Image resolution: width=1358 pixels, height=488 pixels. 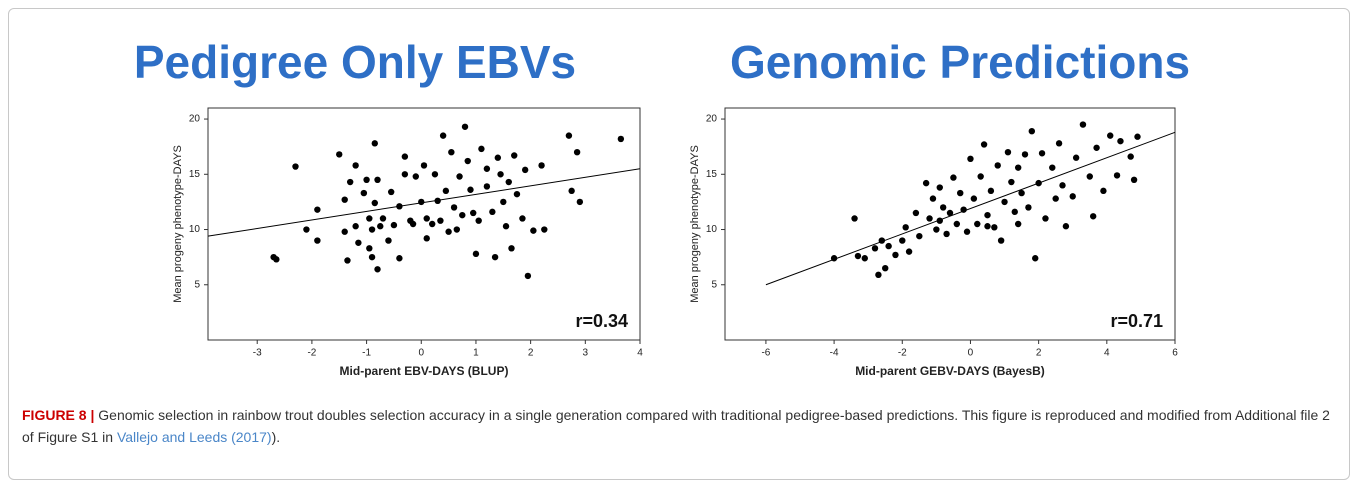 What do you see at coordinates (601, 321) in the screenshot?
I see `annotation: r=0.34` at bounding box center [601, 321].